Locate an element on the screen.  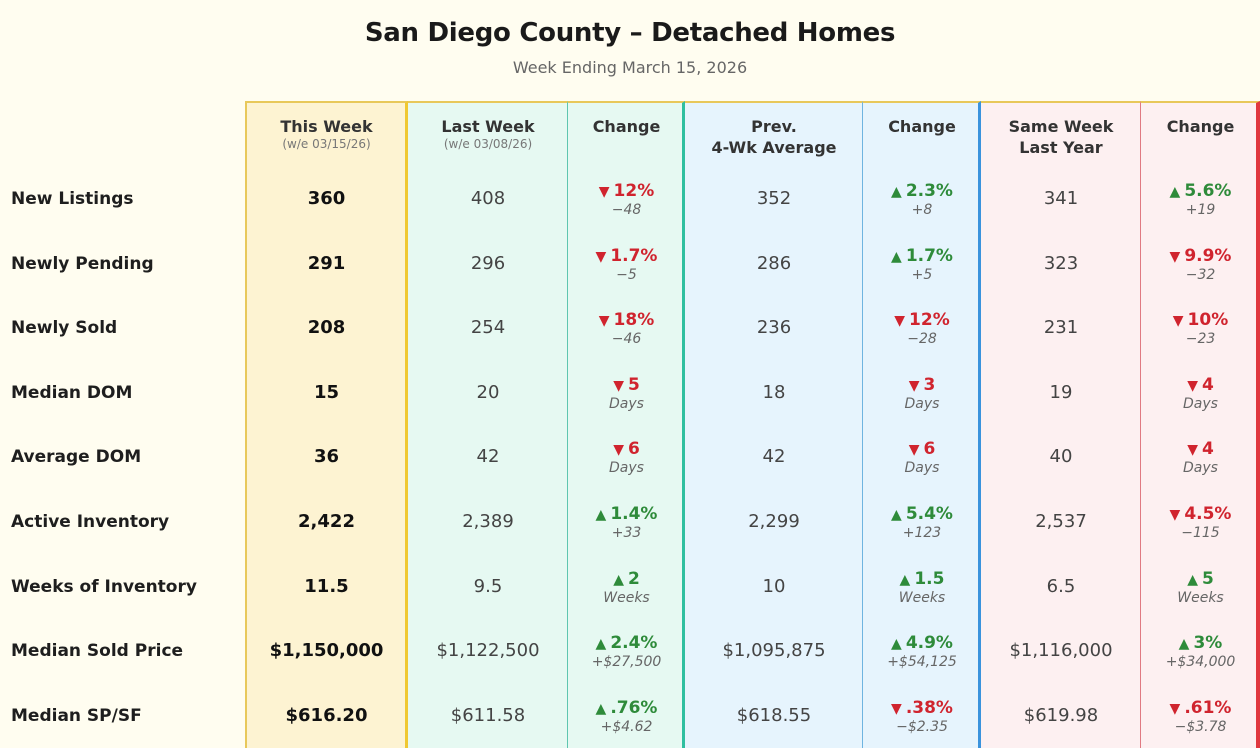
prev-average-value: $618.55 is located at coordinates (774, 715).